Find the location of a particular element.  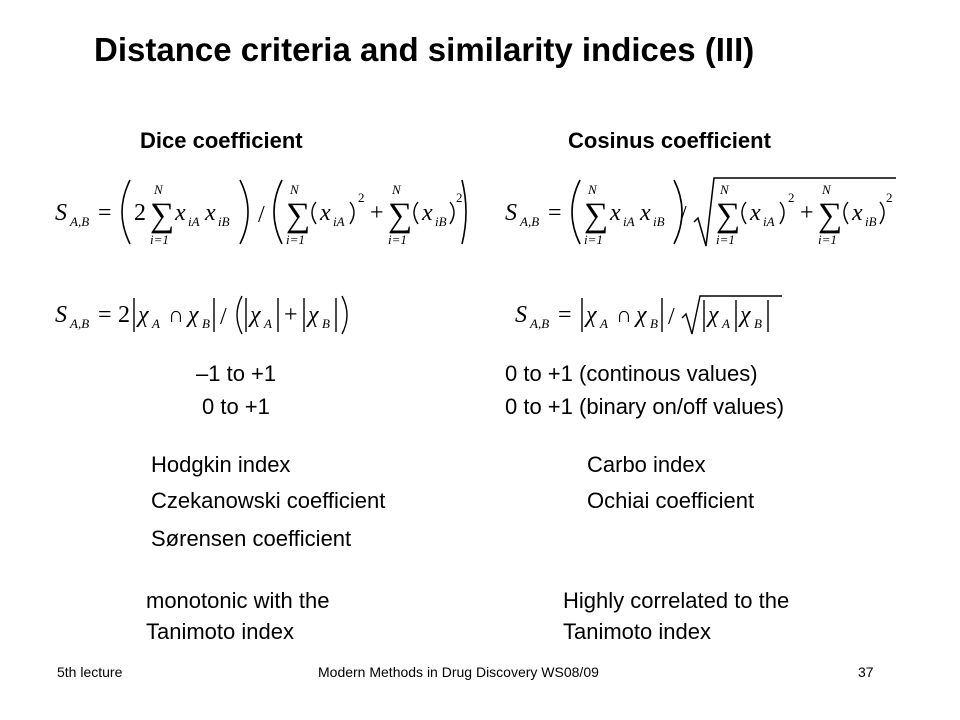

dice-f1-rp4 is located at coordinates (452, 213).